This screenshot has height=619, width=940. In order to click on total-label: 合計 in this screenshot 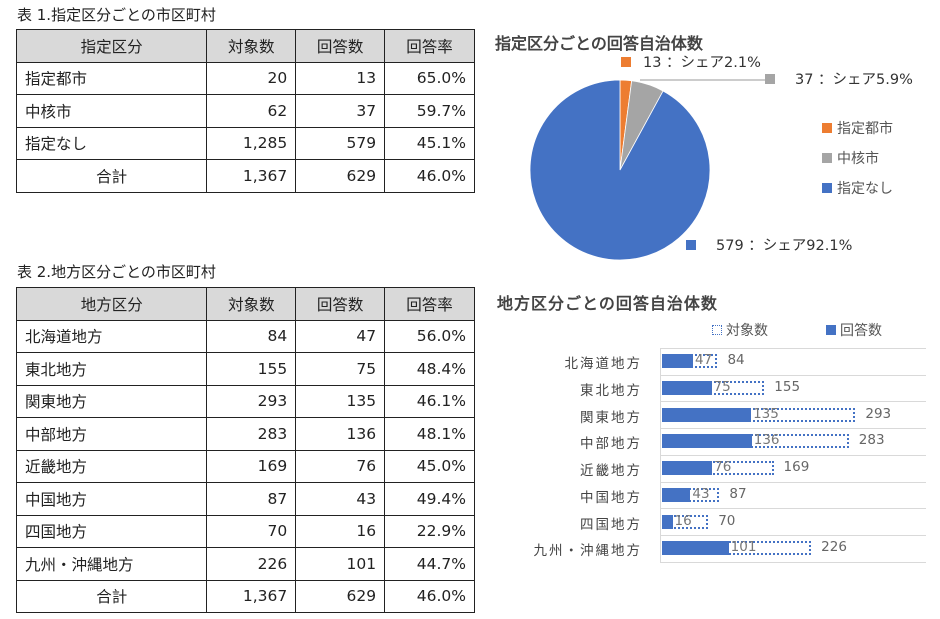, I will do `click(111, 176)`.